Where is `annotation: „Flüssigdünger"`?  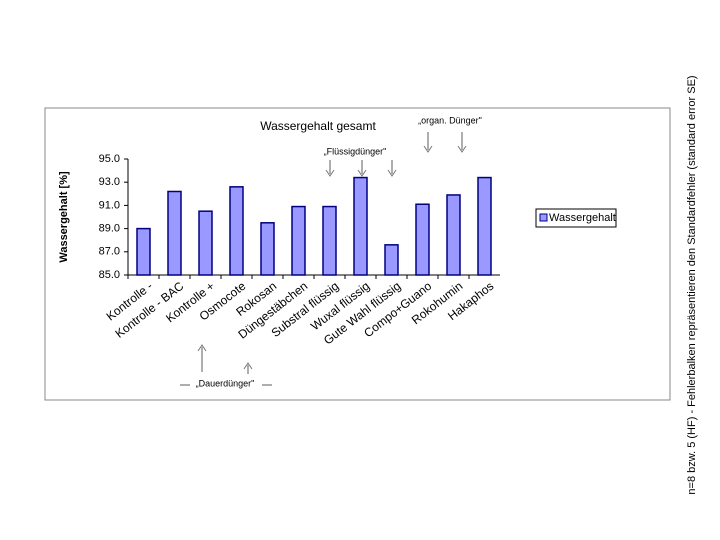
annotation: „Flüssigdünger" is located at coordinates (355, 151).